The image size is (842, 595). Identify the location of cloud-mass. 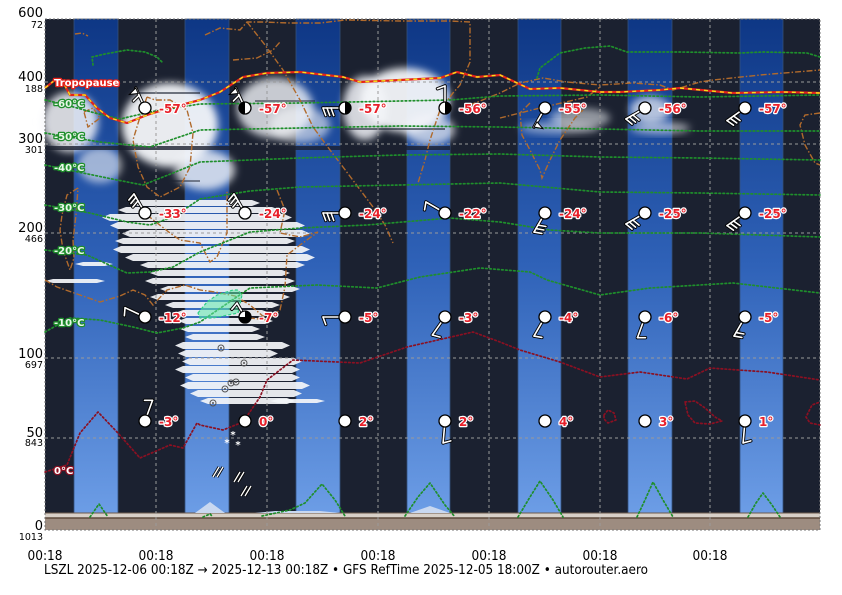
(70, 122).